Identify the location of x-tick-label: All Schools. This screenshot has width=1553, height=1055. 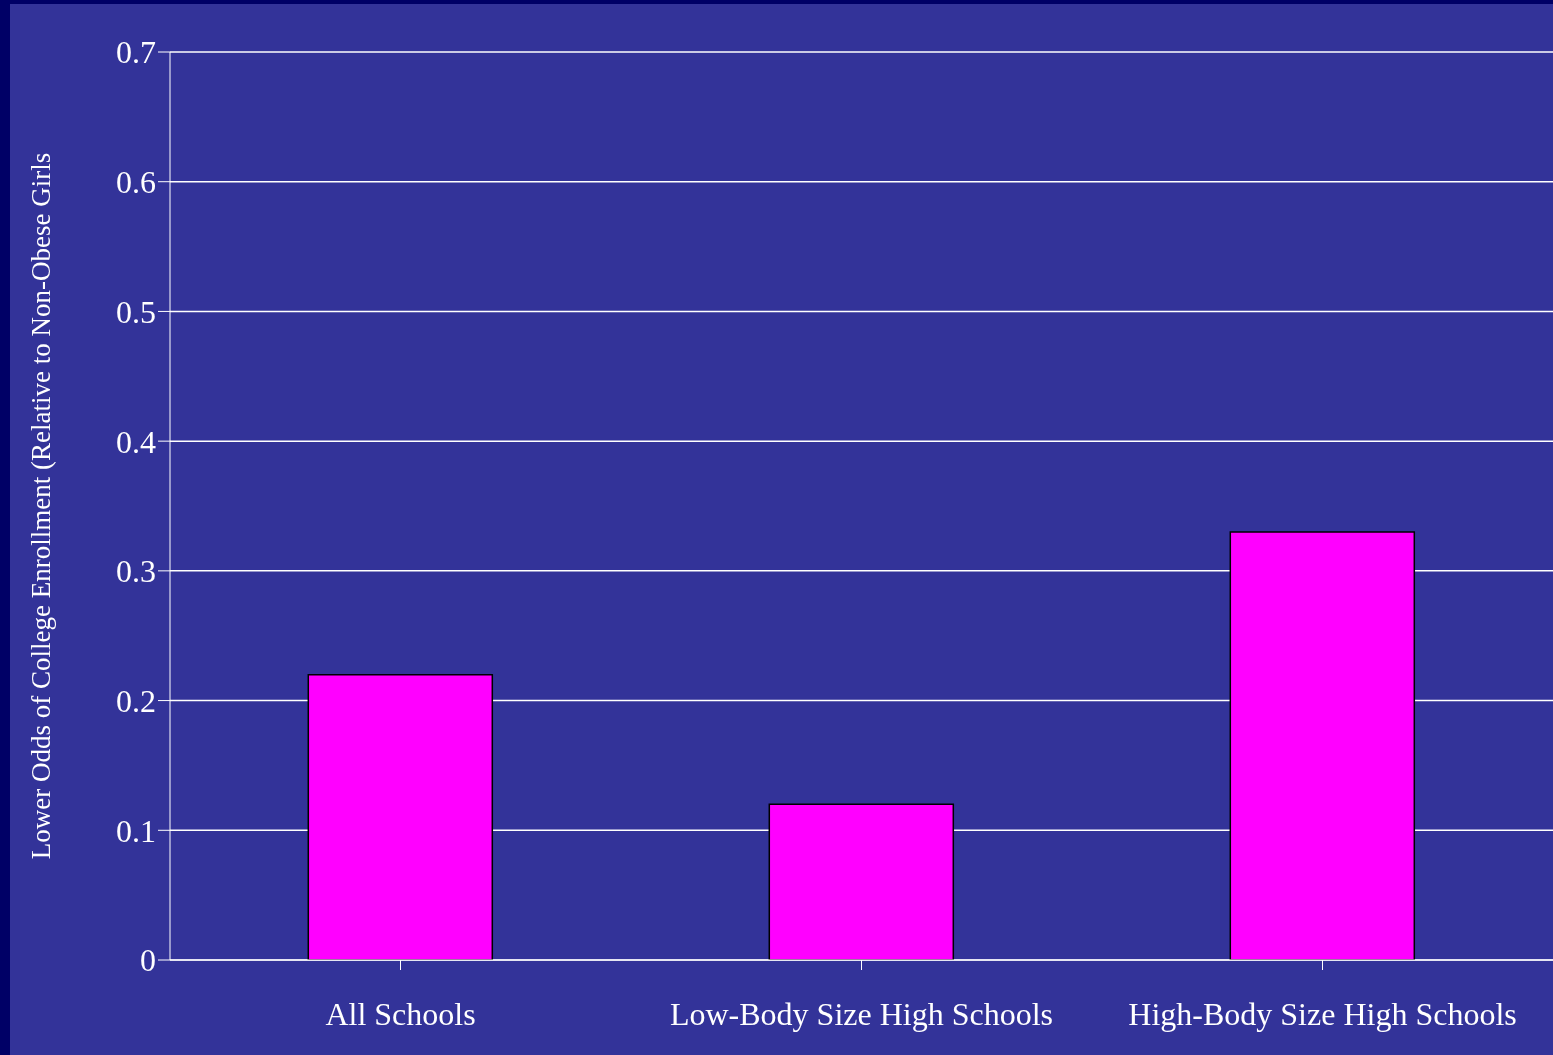
(400, 1013).